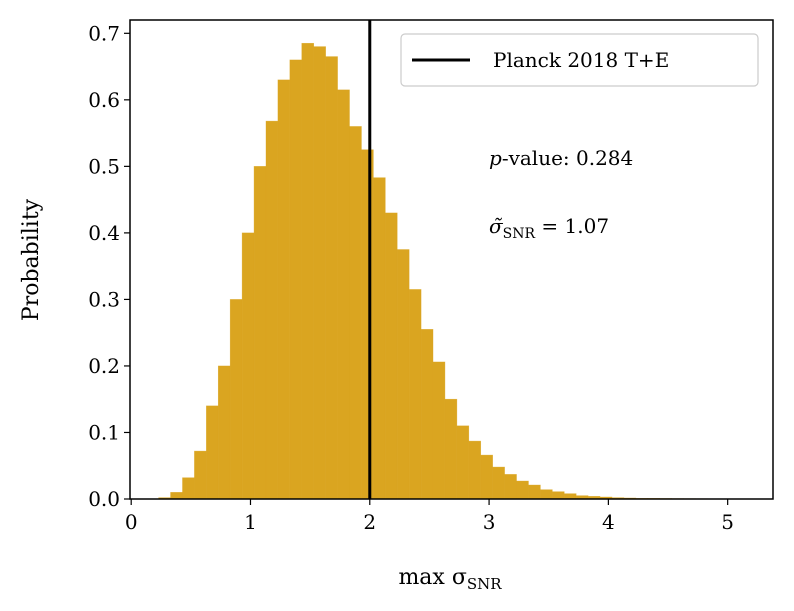 The height and width of the screenshot is (611, 794). I want to click on x-axis-label: max σSNR, so click(450, 579).